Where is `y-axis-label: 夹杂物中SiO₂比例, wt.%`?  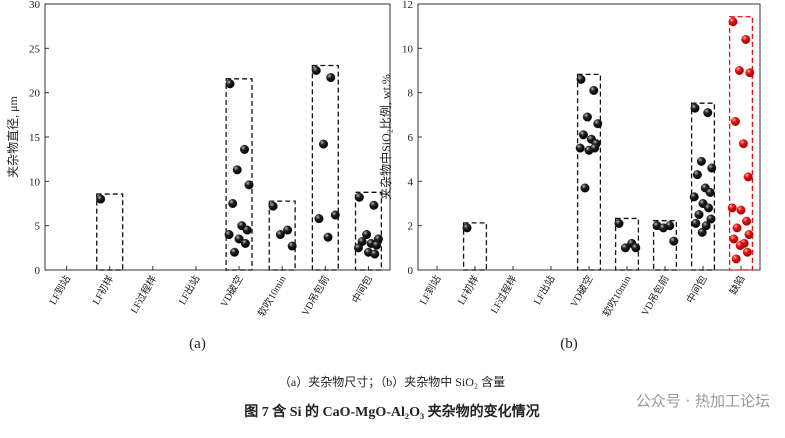 y-axis-label: 夹杂物中SiO₂比例, wt.% is located at coordinates (385, 137).